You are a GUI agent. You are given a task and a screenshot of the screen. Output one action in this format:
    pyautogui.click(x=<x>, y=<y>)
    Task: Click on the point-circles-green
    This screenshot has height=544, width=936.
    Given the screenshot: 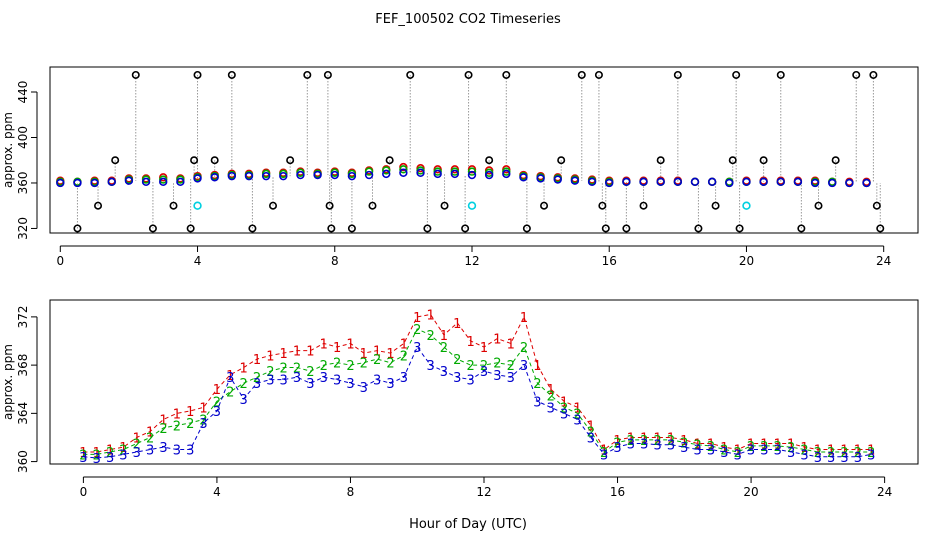 What is the action you would take?
    pyautogui.click(x=386, y=170)
    